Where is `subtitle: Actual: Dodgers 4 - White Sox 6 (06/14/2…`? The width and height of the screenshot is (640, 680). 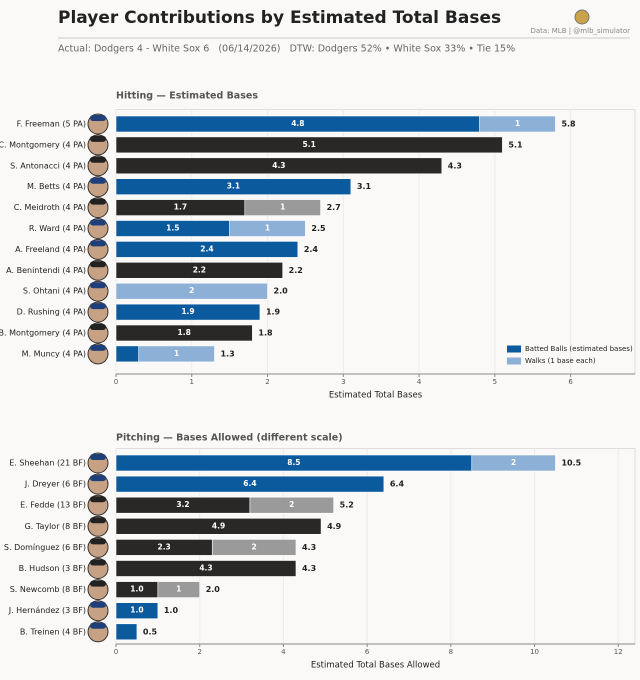 subtitle: Actual: Dodgers 4 - White Sox 6 (06/14/2… is located at coordinates (286, 49).